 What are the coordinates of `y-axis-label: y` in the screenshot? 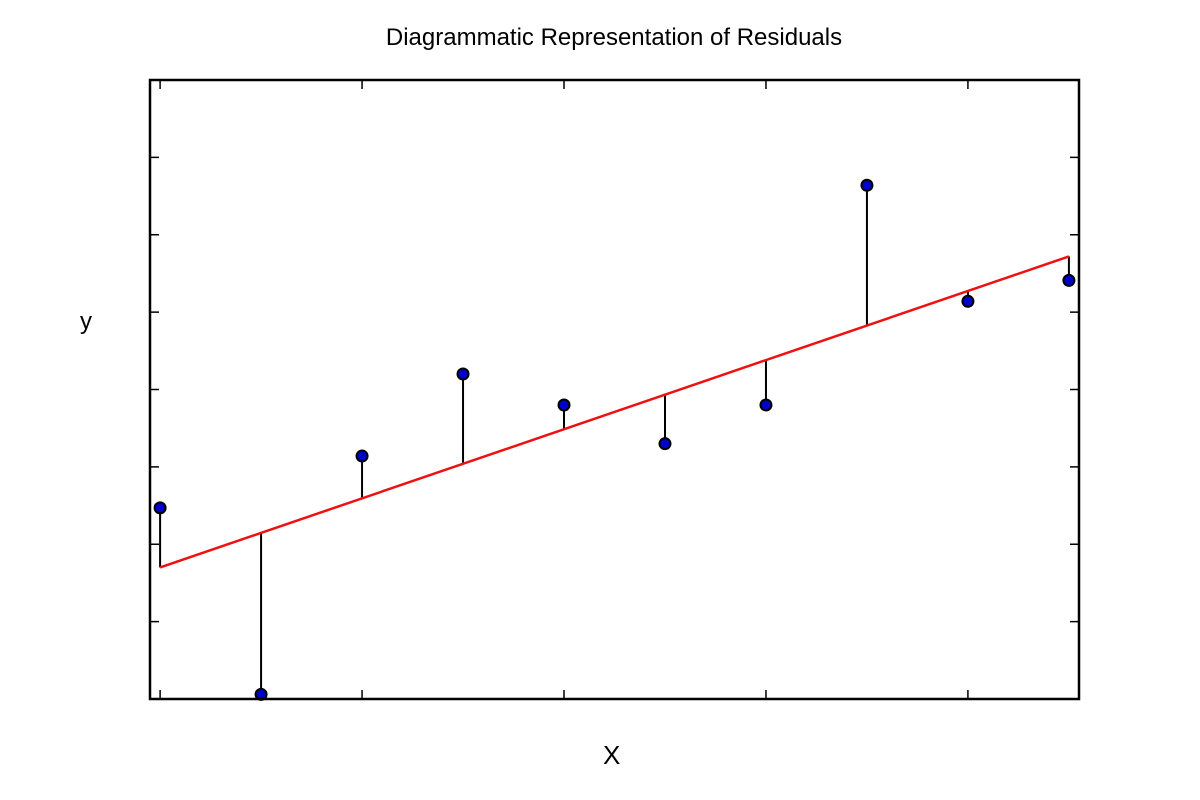 It's located at (86, 321).